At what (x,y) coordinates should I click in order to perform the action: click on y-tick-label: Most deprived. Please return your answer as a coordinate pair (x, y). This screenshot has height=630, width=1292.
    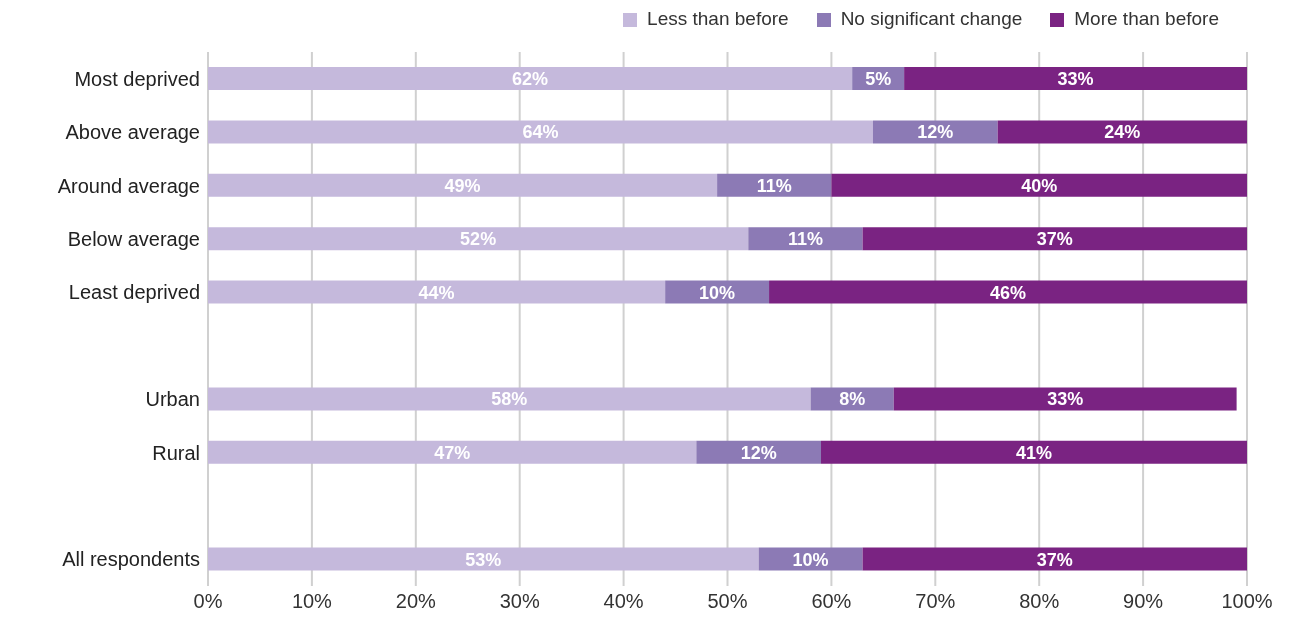
    Looking at the image, I should click on (137, 78).